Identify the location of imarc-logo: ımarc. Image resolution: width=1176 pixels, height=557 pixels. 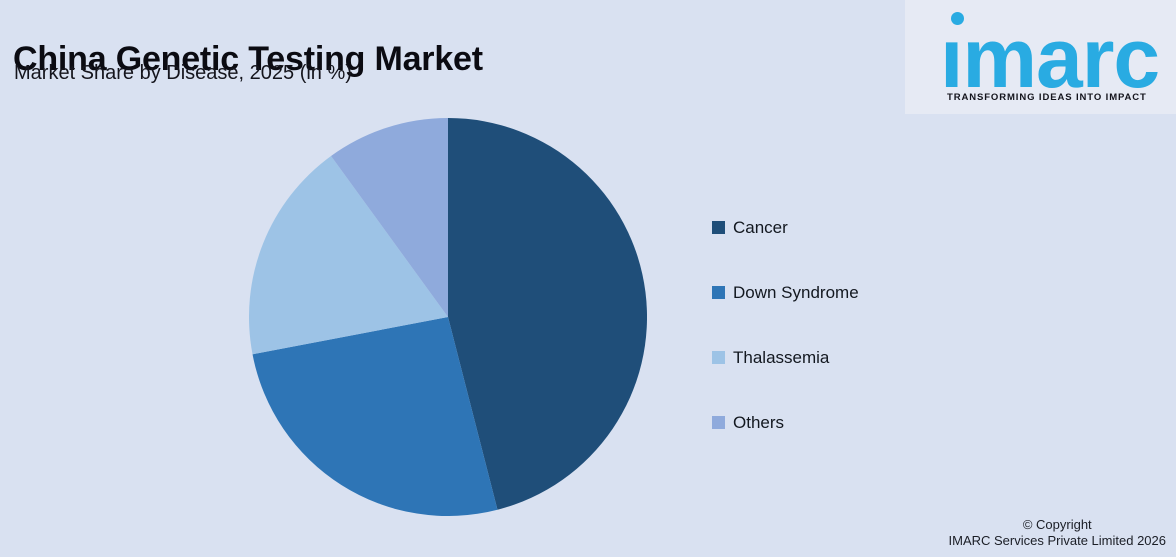
(1050, 58).